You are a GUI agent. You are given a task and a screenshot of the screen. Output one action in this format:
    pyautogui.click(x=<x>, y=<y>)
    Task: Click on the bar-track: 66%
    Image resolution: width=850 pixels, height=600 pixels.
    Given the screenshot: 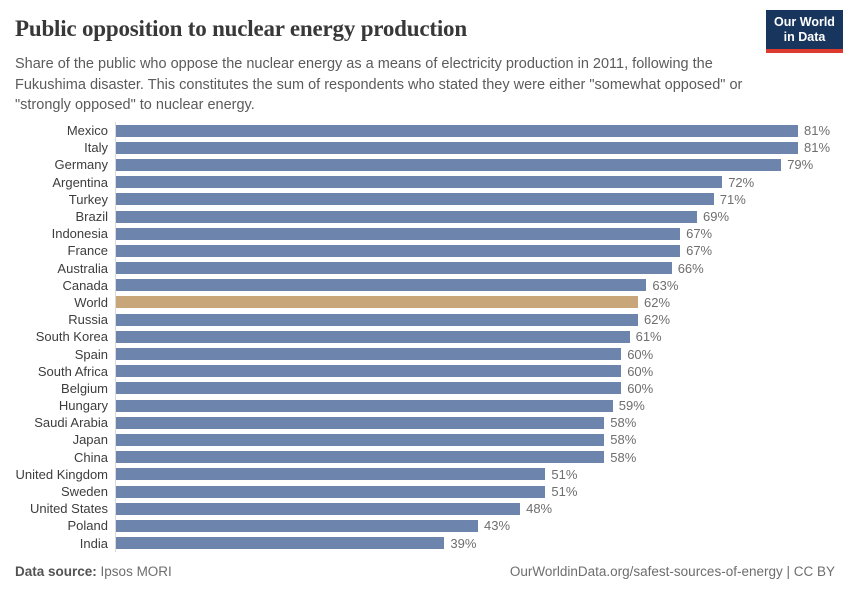 What is the action you would take?
    pyautogui.click(x=475, y=268)
    